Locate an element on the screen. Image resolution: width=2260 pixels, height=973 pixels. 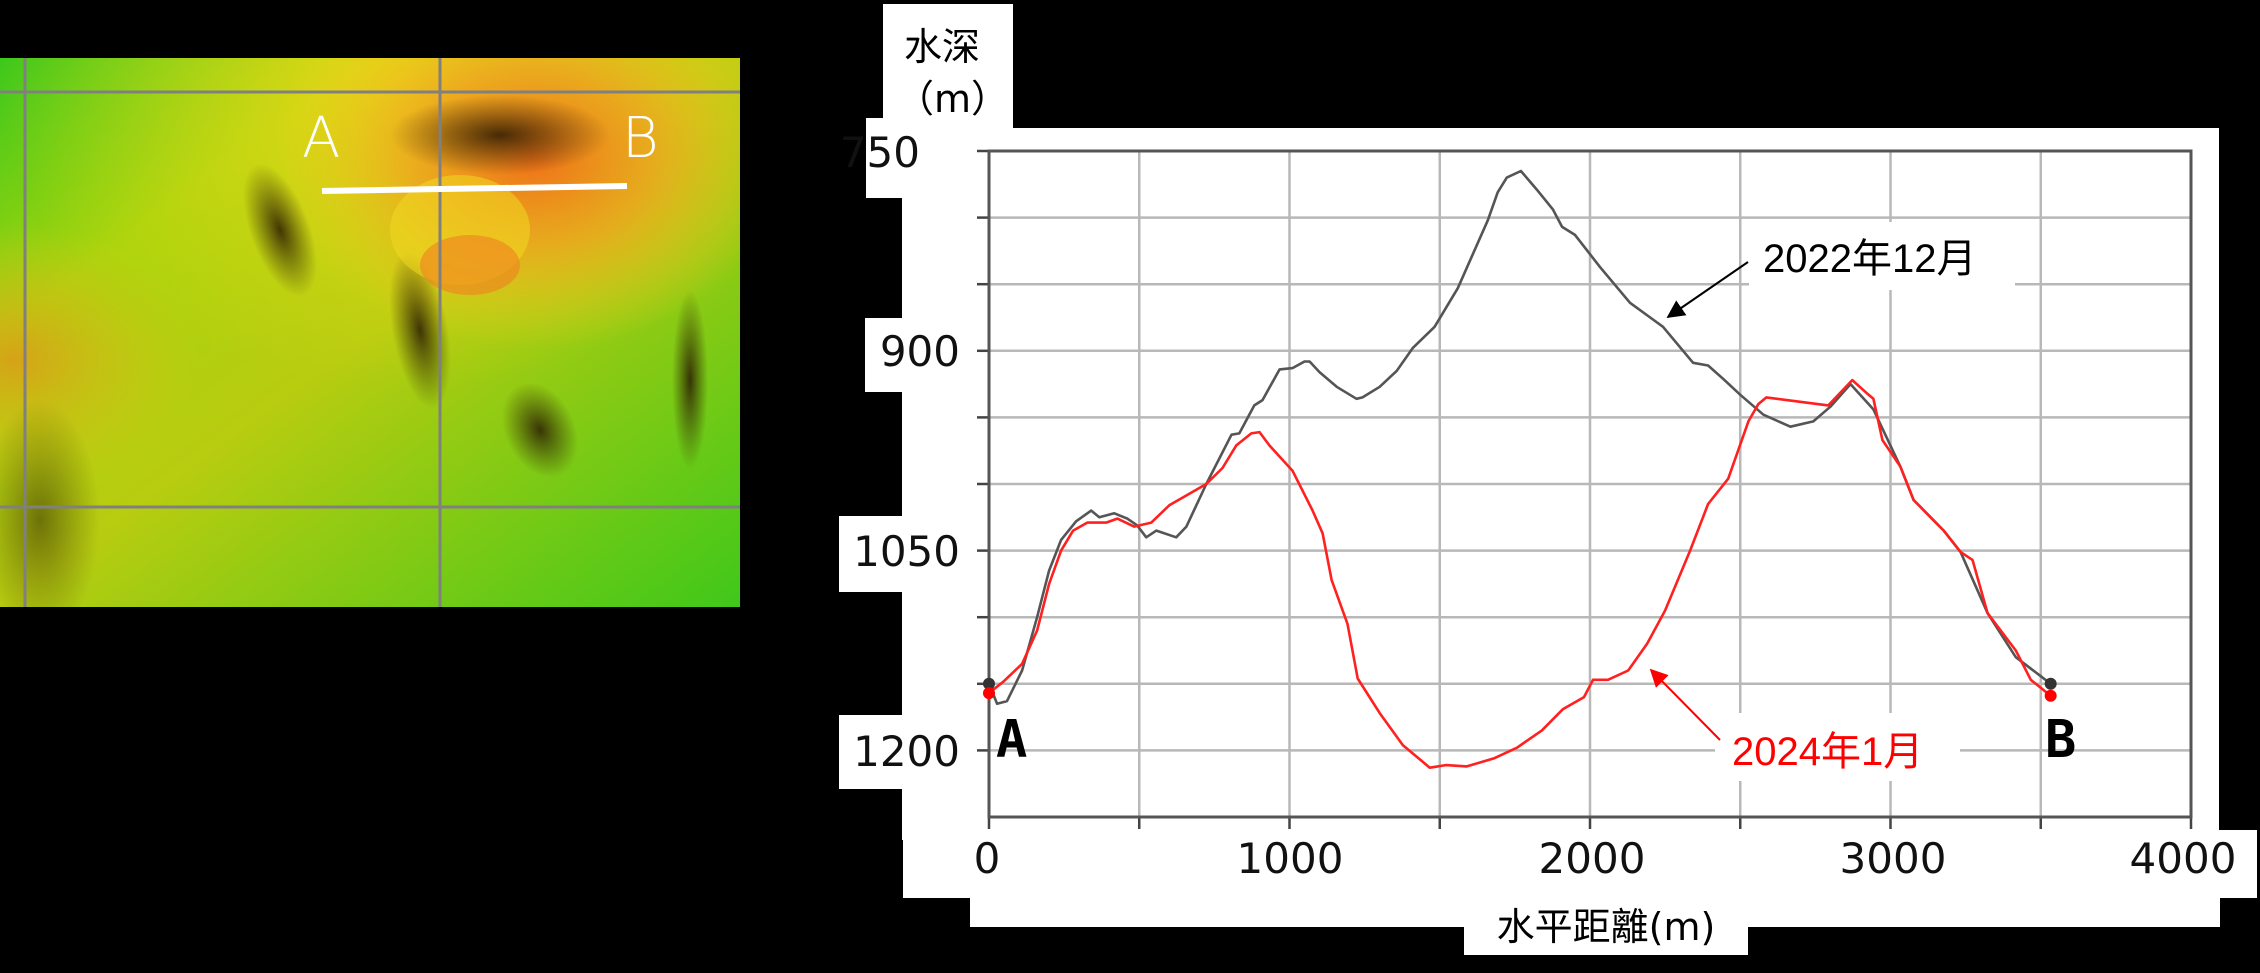
map-crater-shadow is located at coordinates (500, 135).